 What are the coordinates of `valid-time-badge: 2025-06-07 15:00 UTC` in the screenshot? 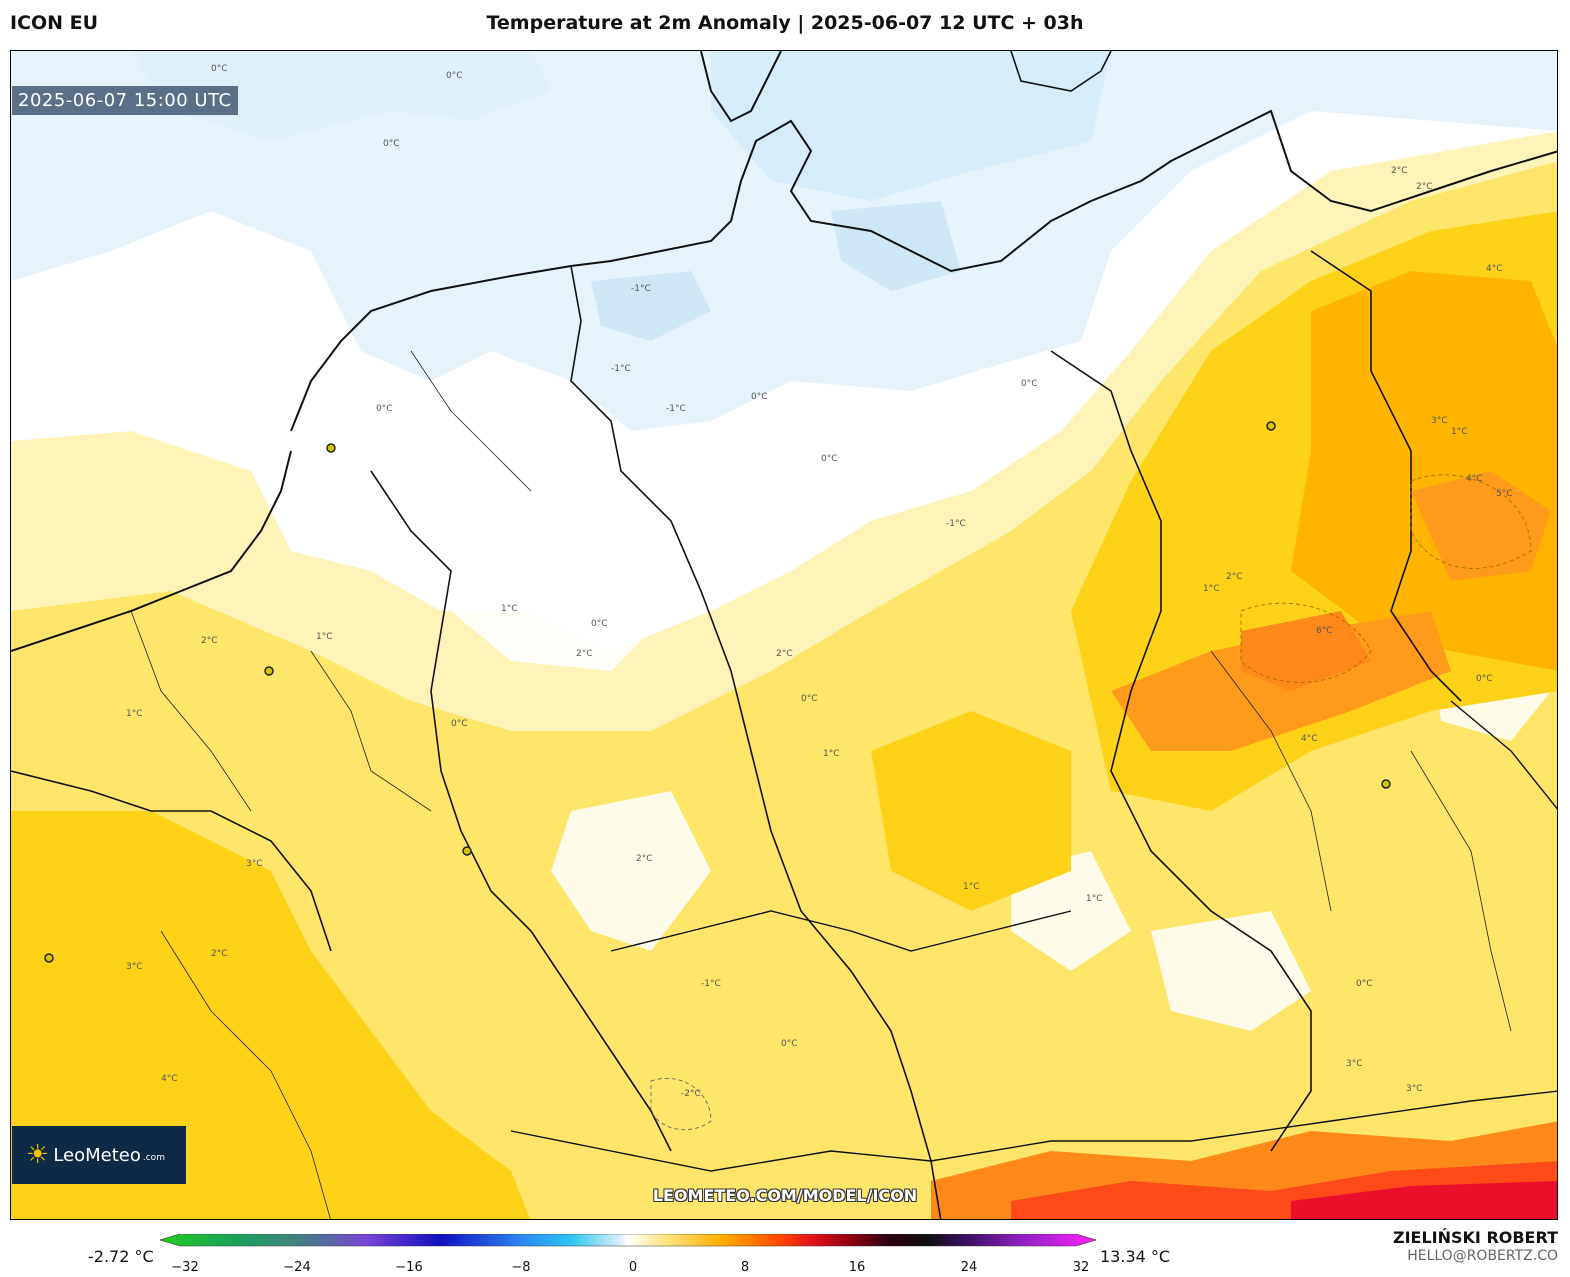 It's located at (125, 100).